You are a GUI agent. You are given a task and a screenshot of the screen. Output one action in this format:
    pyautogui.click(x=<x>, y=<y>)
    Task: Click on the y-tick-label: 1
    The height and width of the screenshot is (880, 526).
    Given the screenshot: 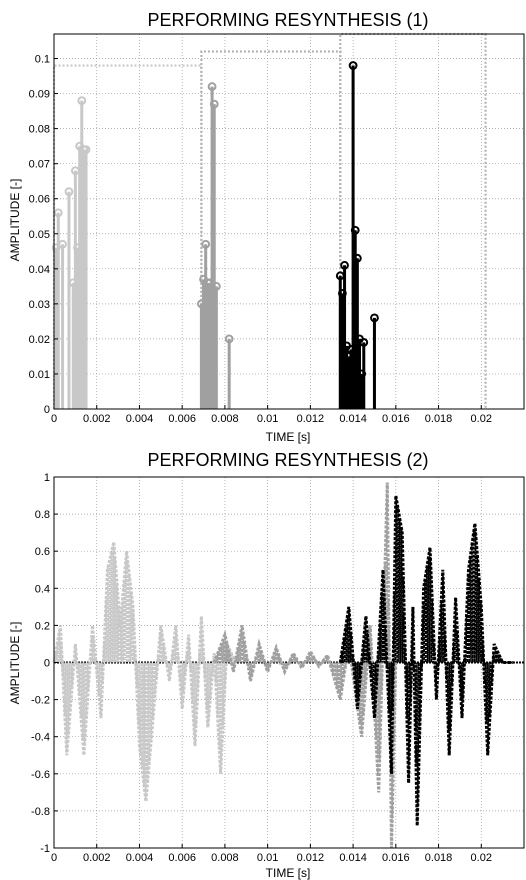 What is the action you would take?
    pyautogui.click(x=47, y=478)
    